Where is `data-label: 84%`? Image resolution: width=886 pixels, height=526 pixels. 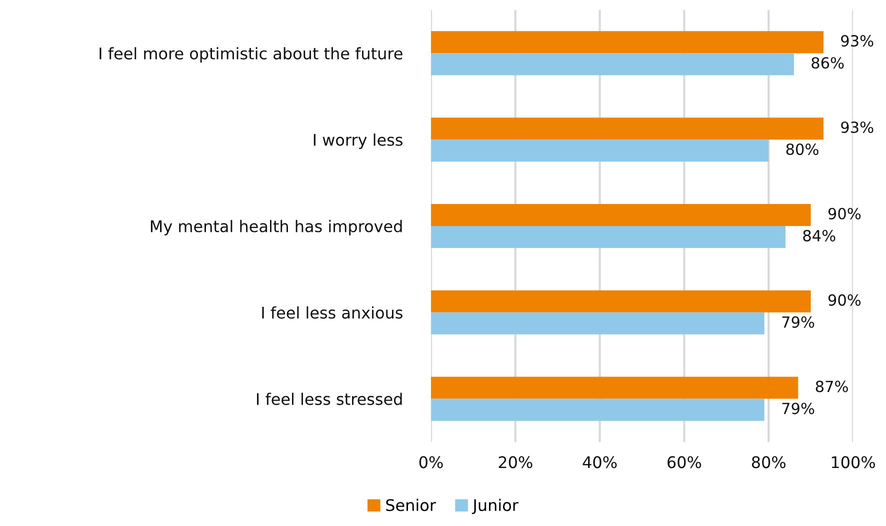
data-label: 84% is located at coordinates (819, 236).